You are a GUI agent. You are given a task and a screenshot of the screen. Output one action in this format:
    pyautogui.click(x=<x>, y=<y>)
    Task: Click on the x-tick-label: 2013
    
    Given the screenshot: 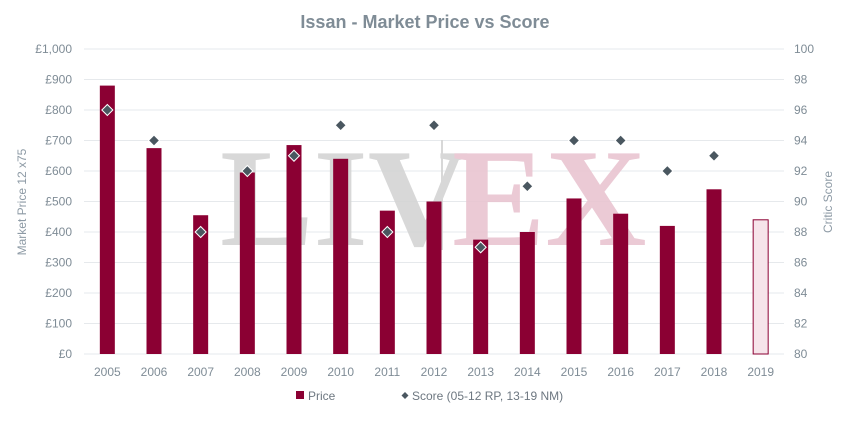 What is the action you would take?
    pyautogui.click(x=480, y=372)
    